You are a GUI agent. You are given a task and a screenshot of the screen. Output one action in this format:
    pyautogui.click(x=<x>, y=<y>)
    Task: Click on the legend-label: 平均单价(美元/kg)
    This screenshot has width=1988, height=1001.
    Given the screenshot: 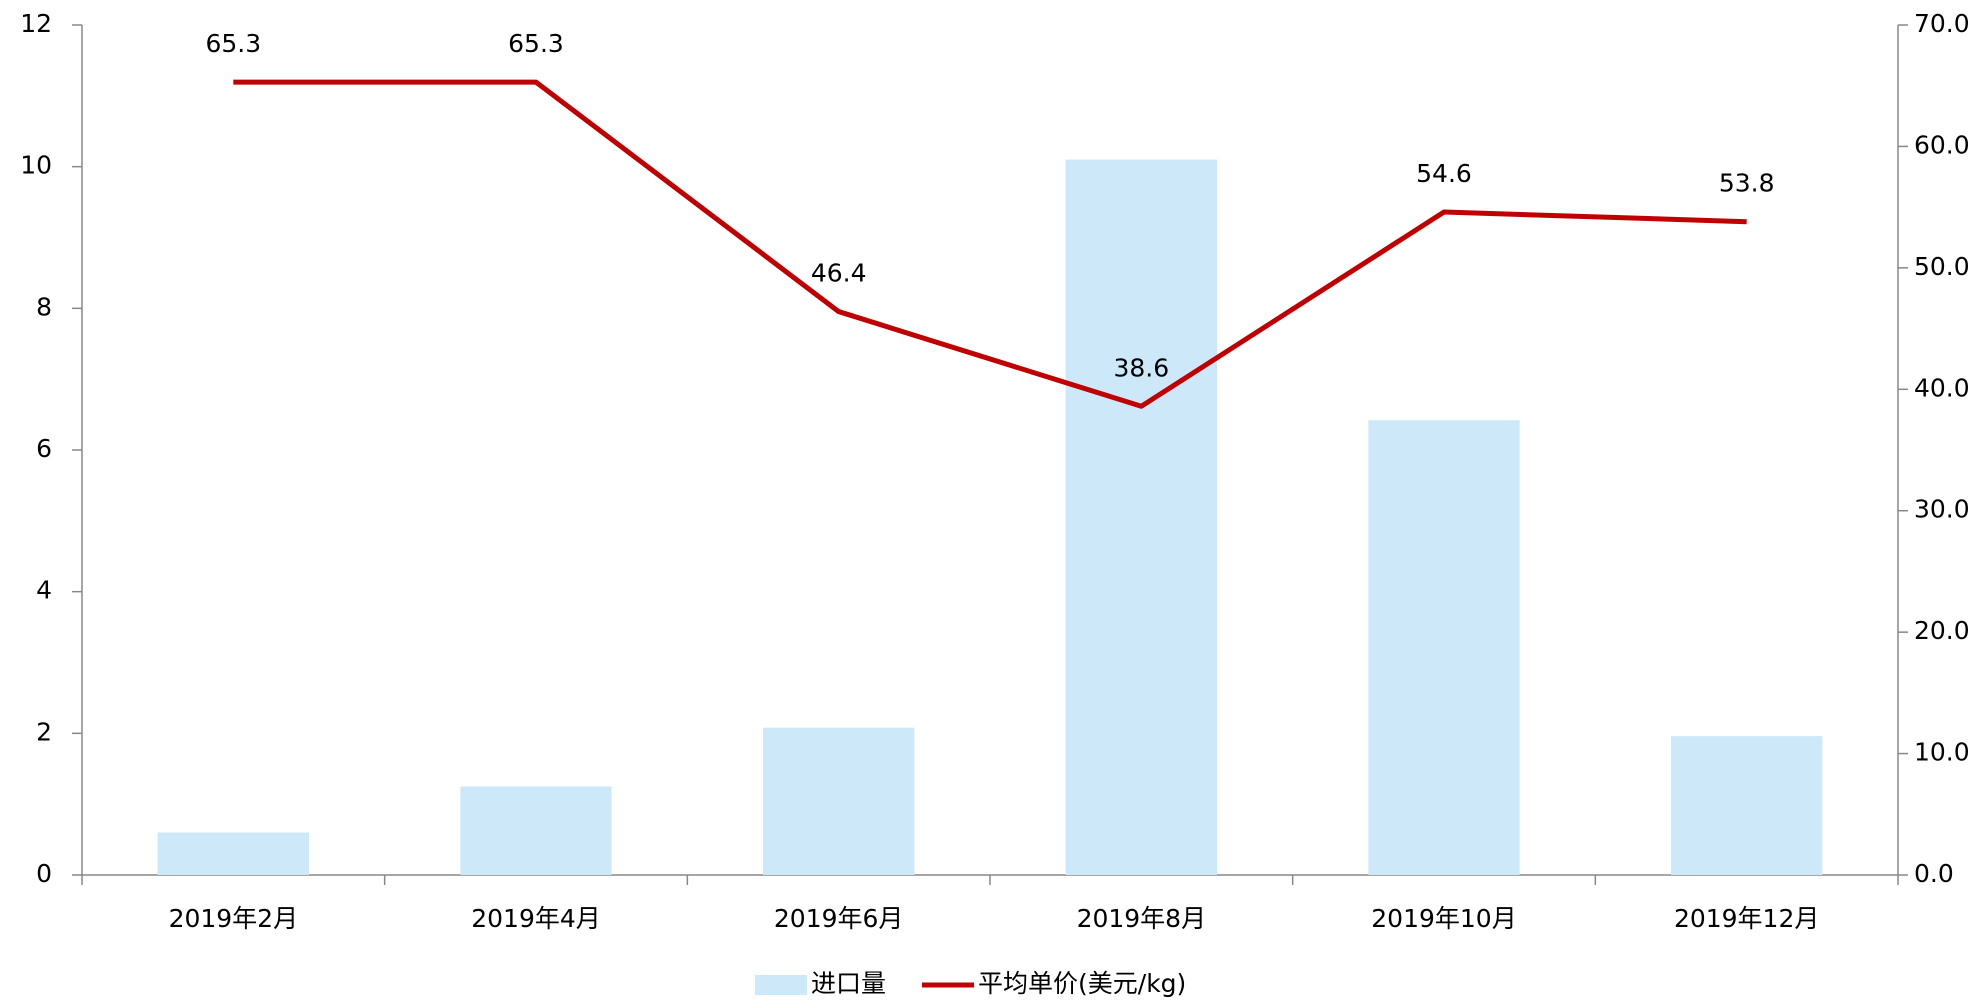 What is the action you would take?
    pyautogui.click(x=1082, y=983)
    